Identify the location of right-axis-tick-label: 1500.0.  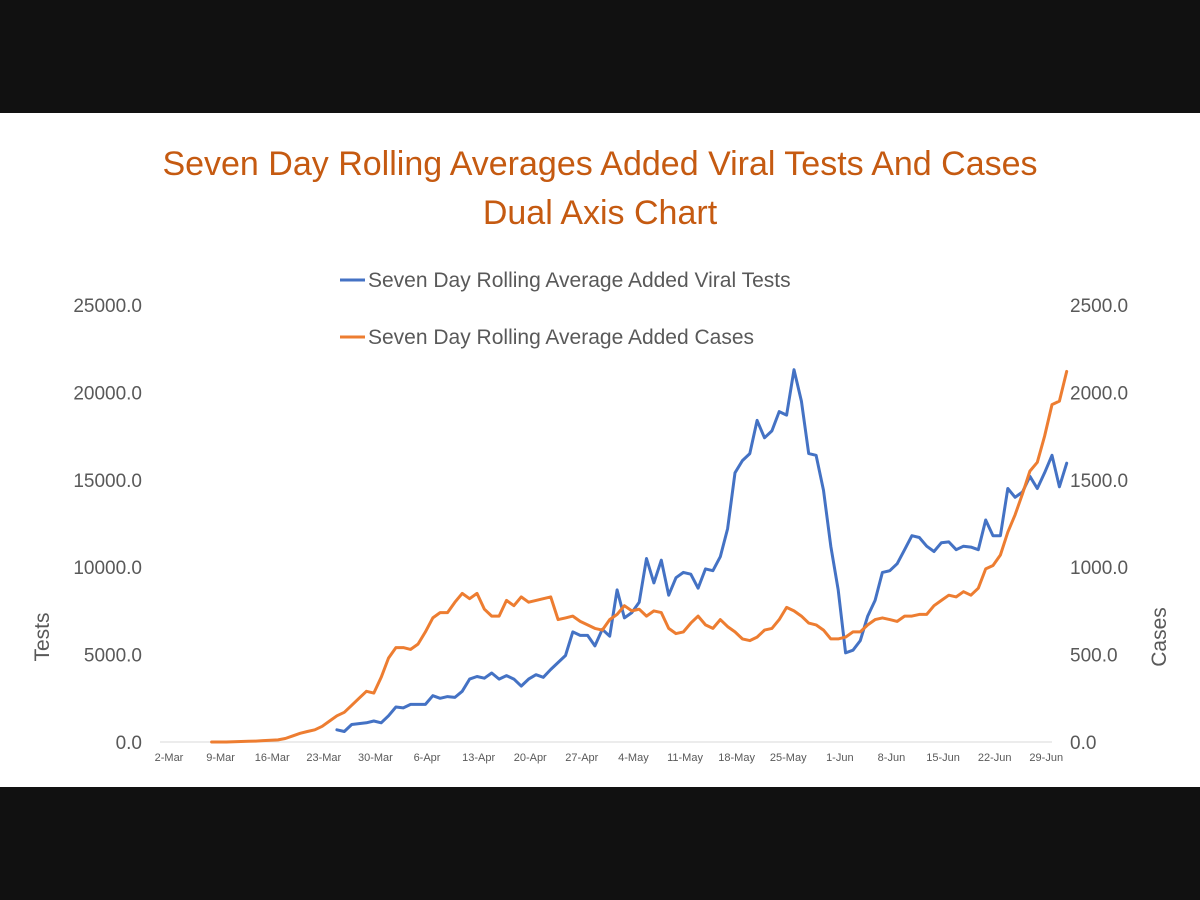
(1099, 481).